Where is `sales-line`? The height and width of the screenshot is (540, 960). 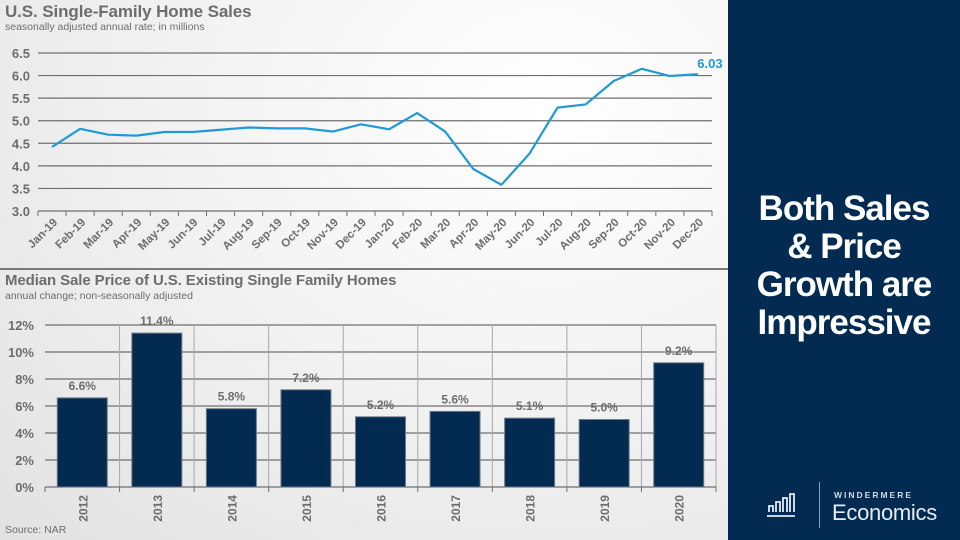
sales-line is located at coordinates (375, 126).